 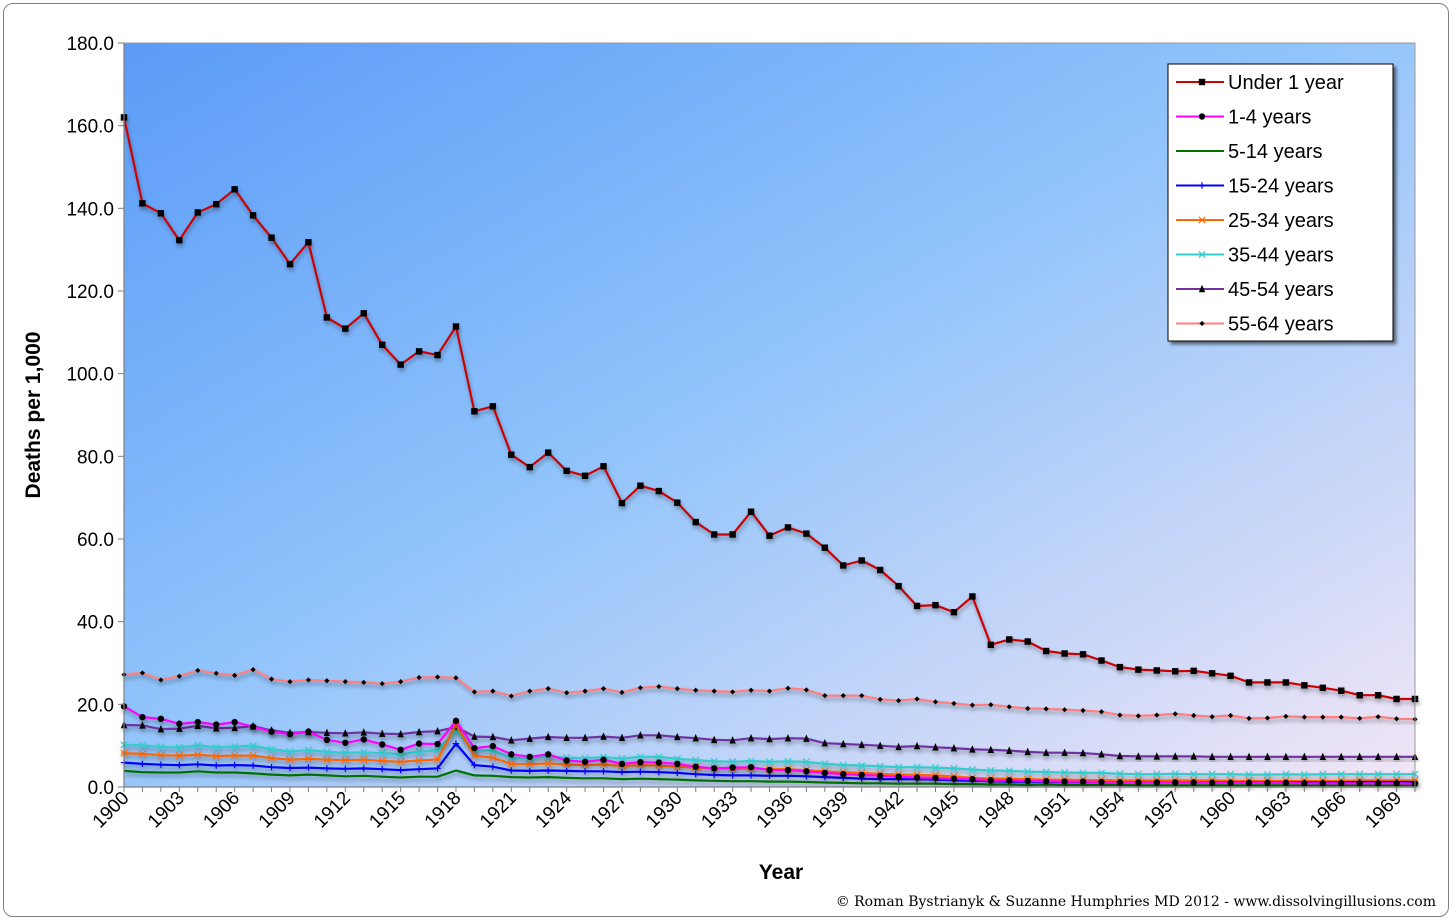 I want to click on legend-label: 1-4 years, so click(x=1269, y=118).